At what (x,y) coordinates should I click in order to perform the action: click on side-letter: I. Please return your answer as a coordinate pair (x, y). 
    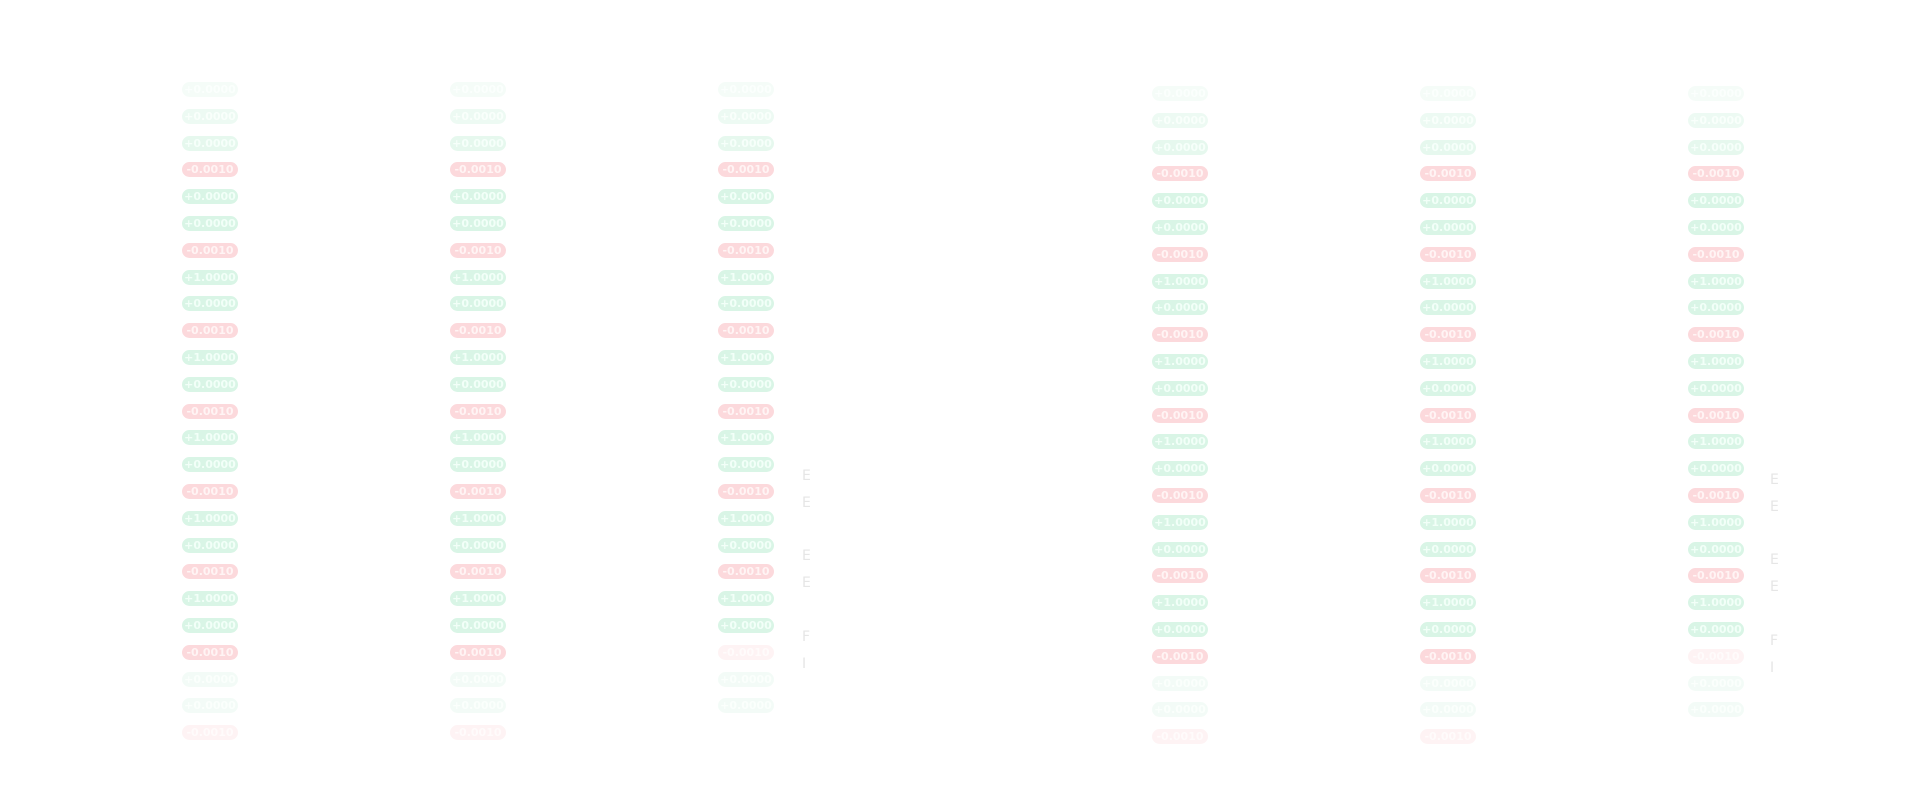
    Looking at the image, I should click on (804, 663).